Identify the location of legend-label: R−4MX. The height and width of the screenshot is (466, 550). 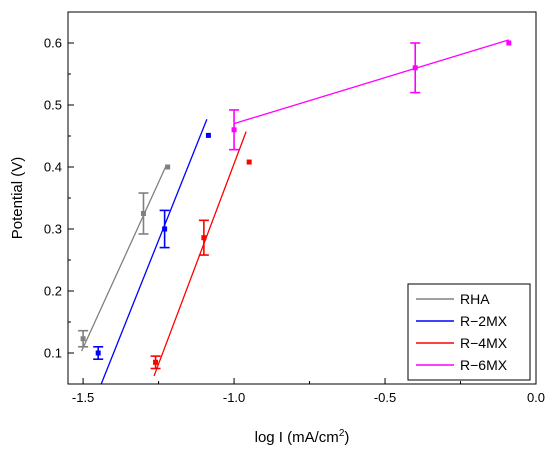
(484, 343).